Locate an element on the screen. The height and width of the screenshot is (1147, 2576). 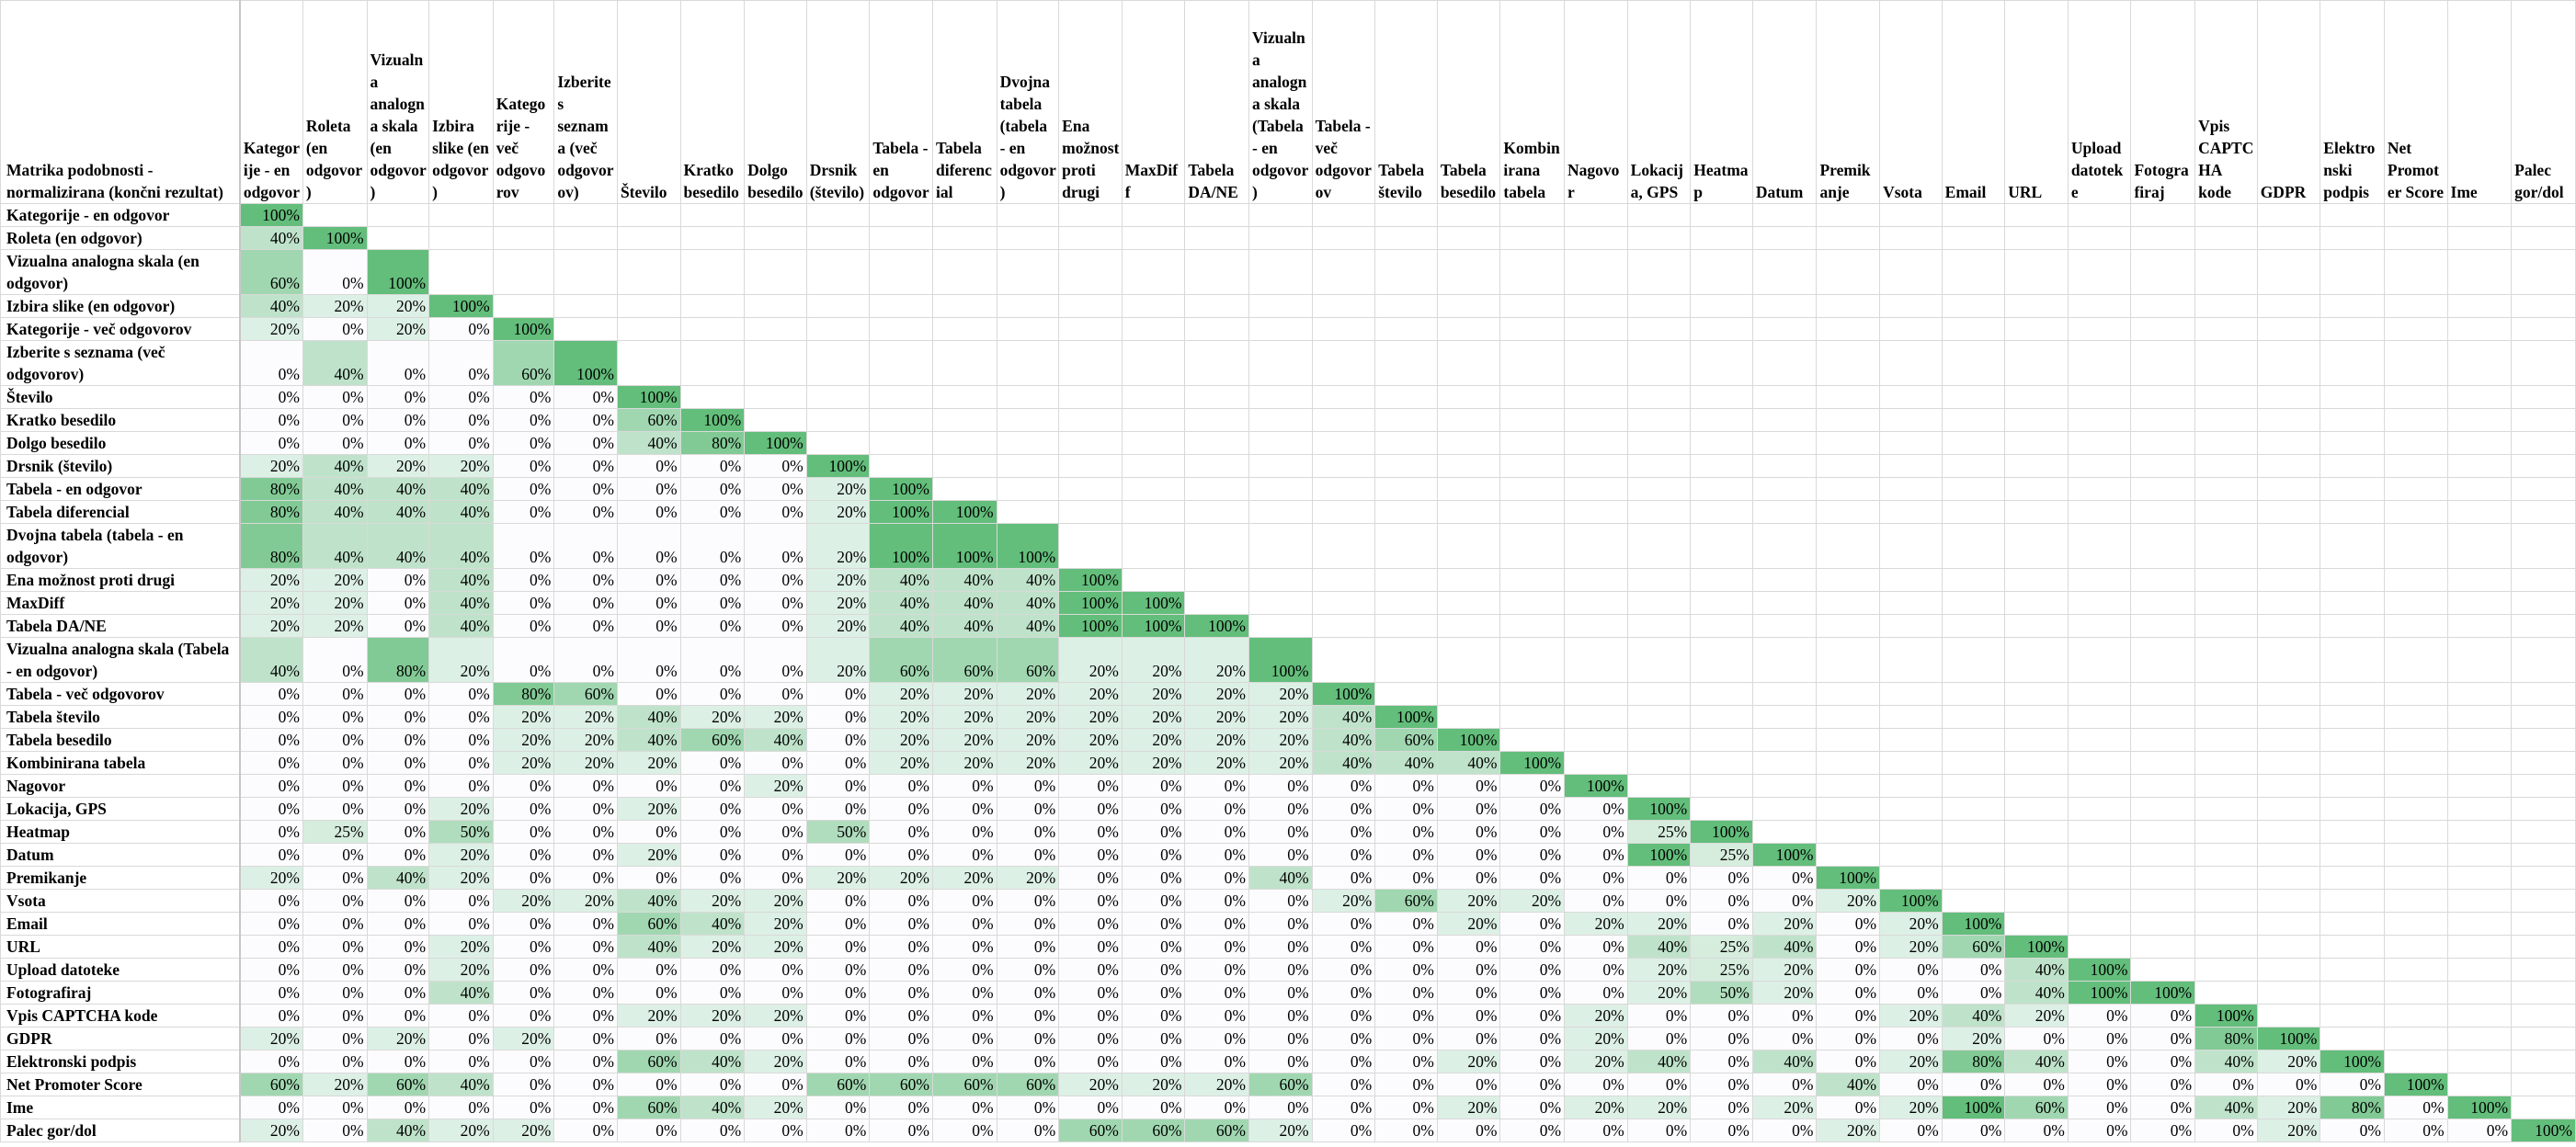
matrix-cell: 50% is located at coordinates (838, 832).